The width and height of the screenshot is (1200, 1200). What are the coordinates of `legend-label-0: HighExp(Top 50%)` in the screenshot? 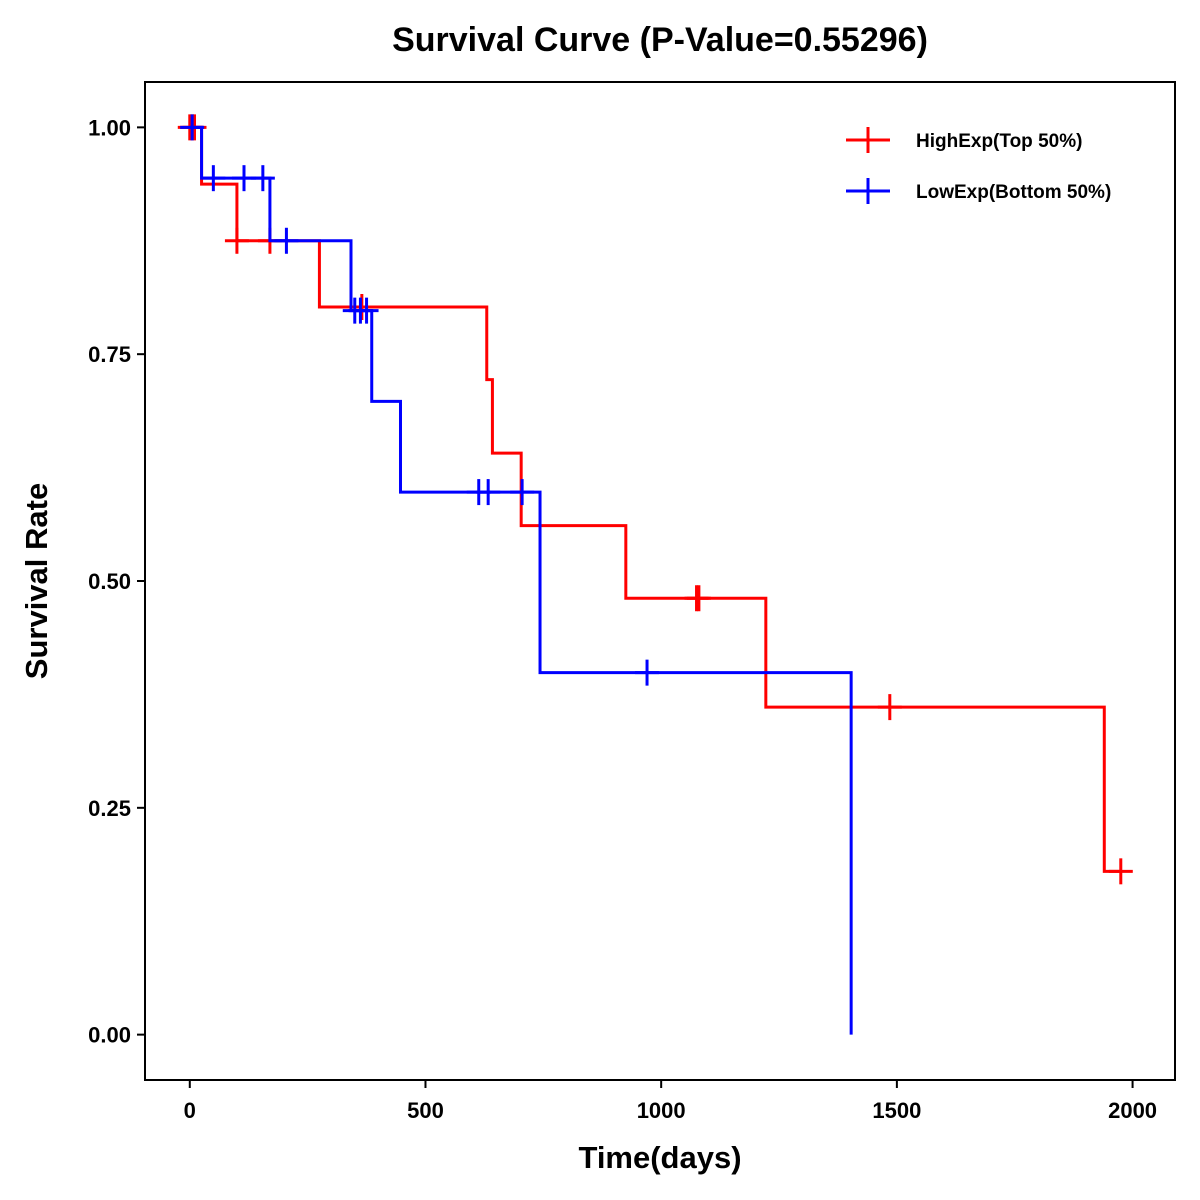 It's located at (999, 141).